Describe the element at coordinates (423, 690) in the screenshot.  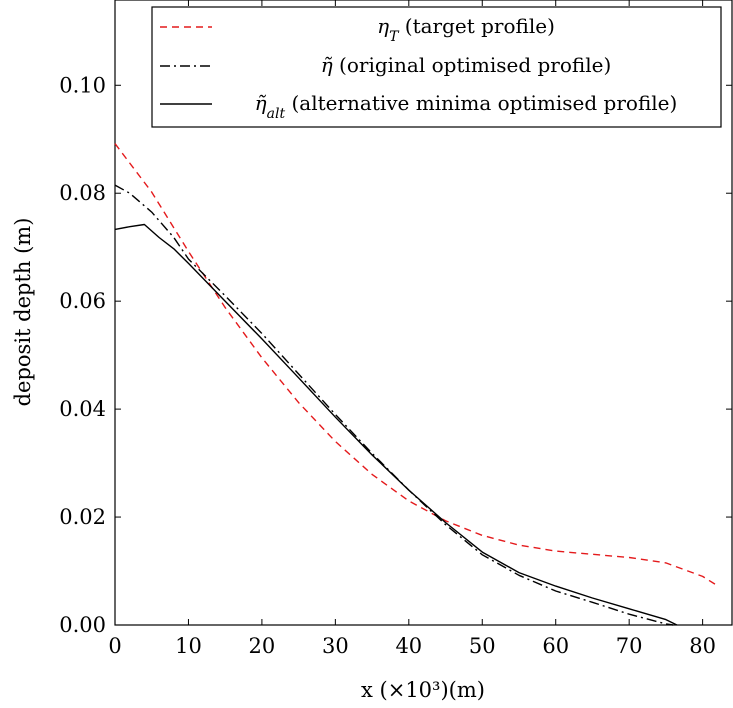
I see `x-axis-title: x (×10³)(m)` at that location.